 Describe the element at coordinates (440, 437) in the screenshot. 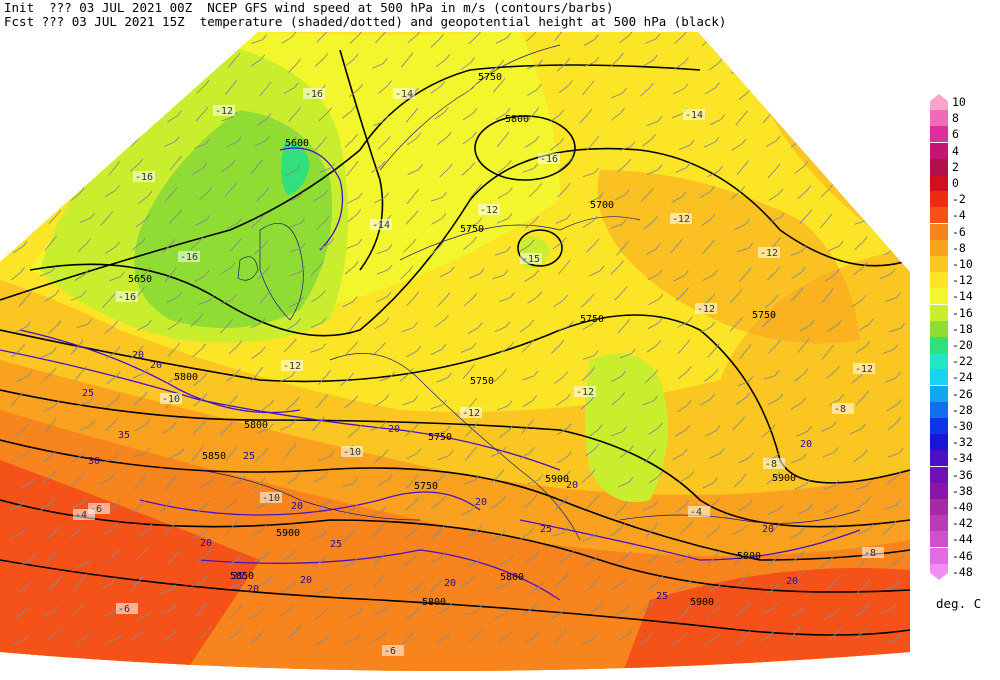

I see `height-label: 5750` at that location.